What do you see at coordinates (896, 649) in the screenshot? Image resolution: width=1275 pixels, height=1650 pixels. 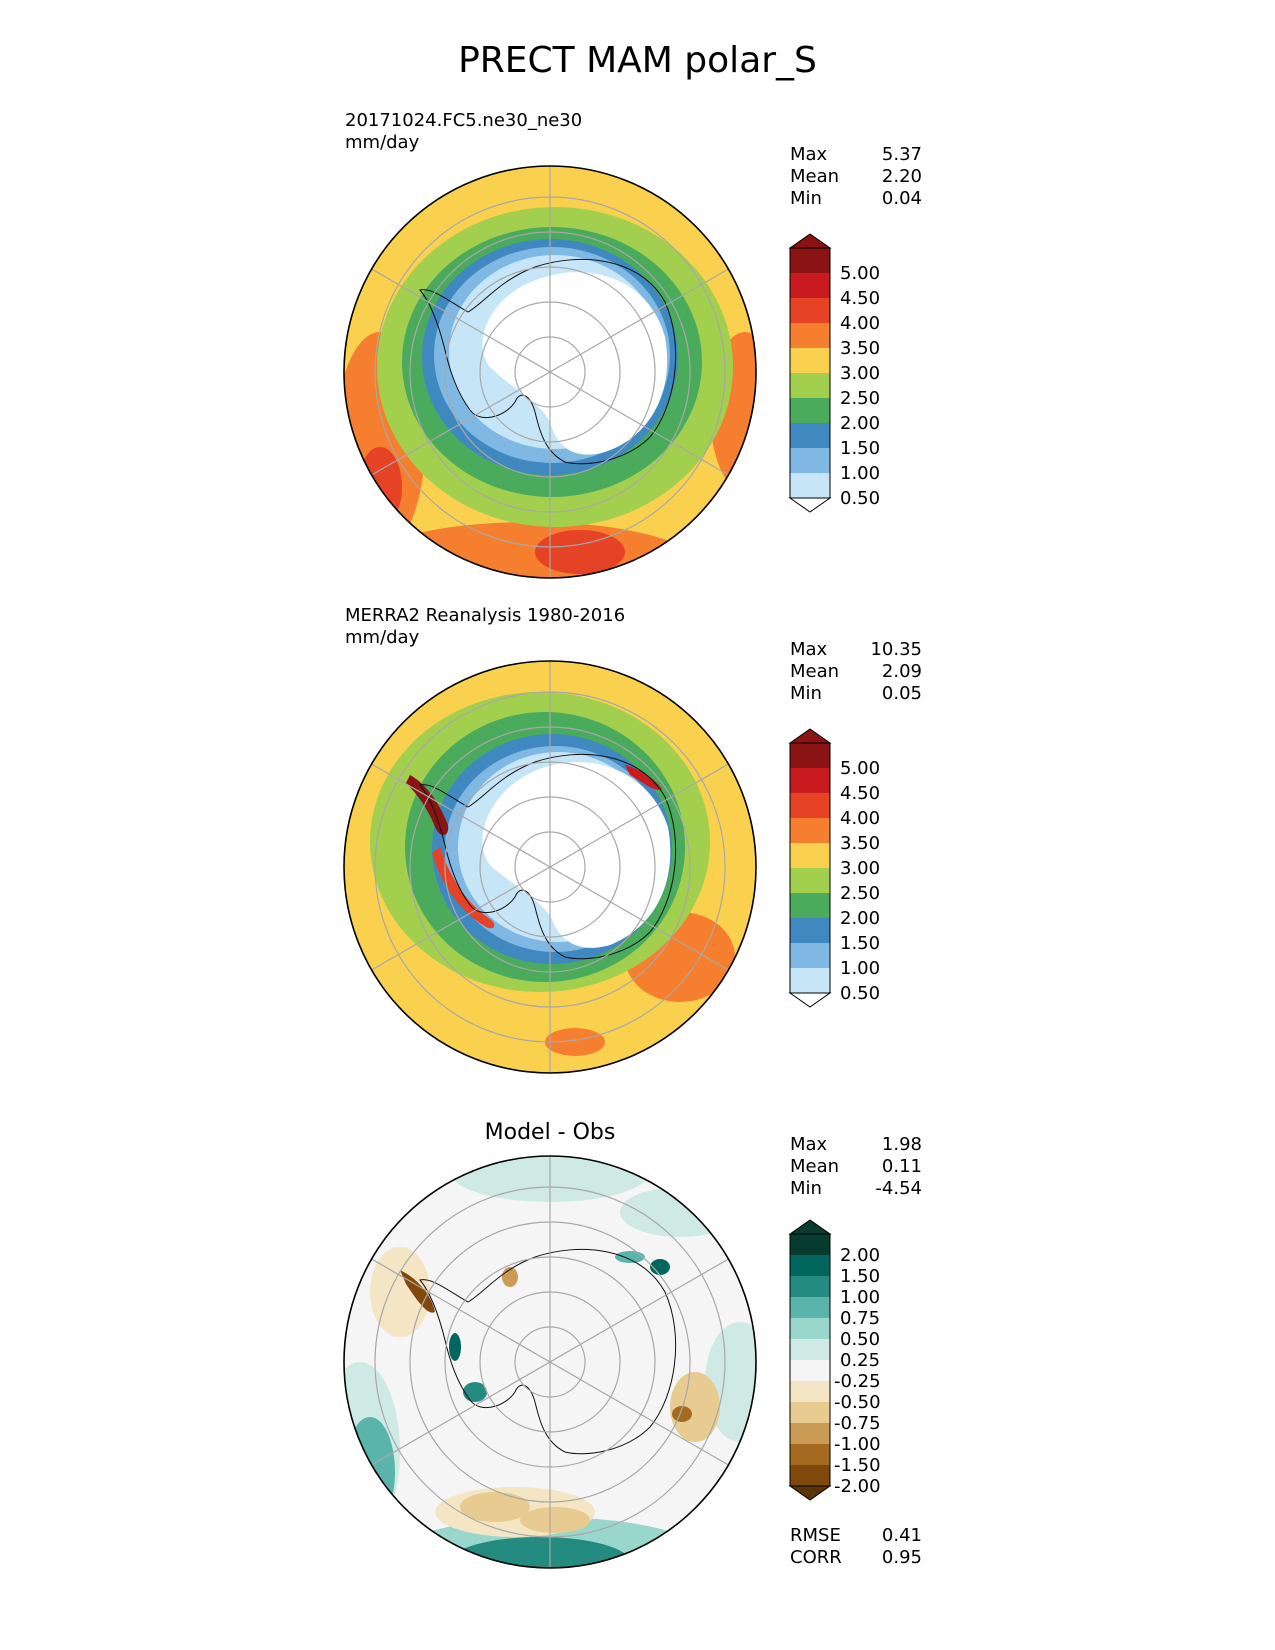 I see `stat-max-value: 10.35` at bounding box center [896, 649].